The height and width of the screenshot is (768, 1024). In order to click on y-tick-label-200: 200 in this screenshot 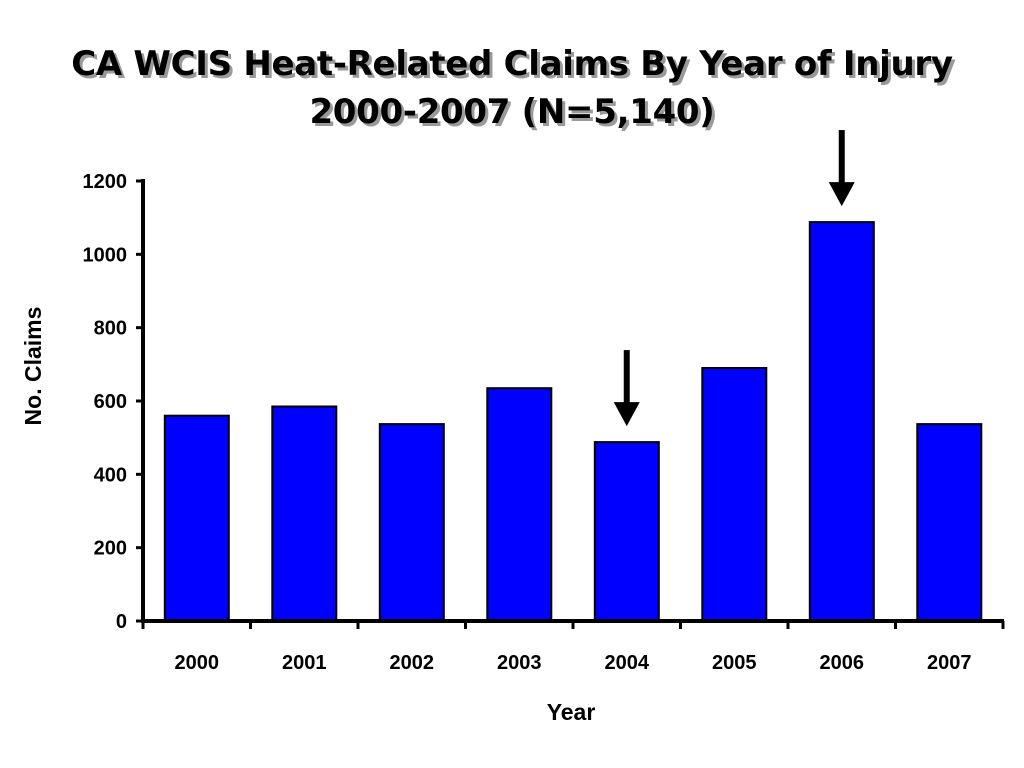, I will do `click(110, 549)`.